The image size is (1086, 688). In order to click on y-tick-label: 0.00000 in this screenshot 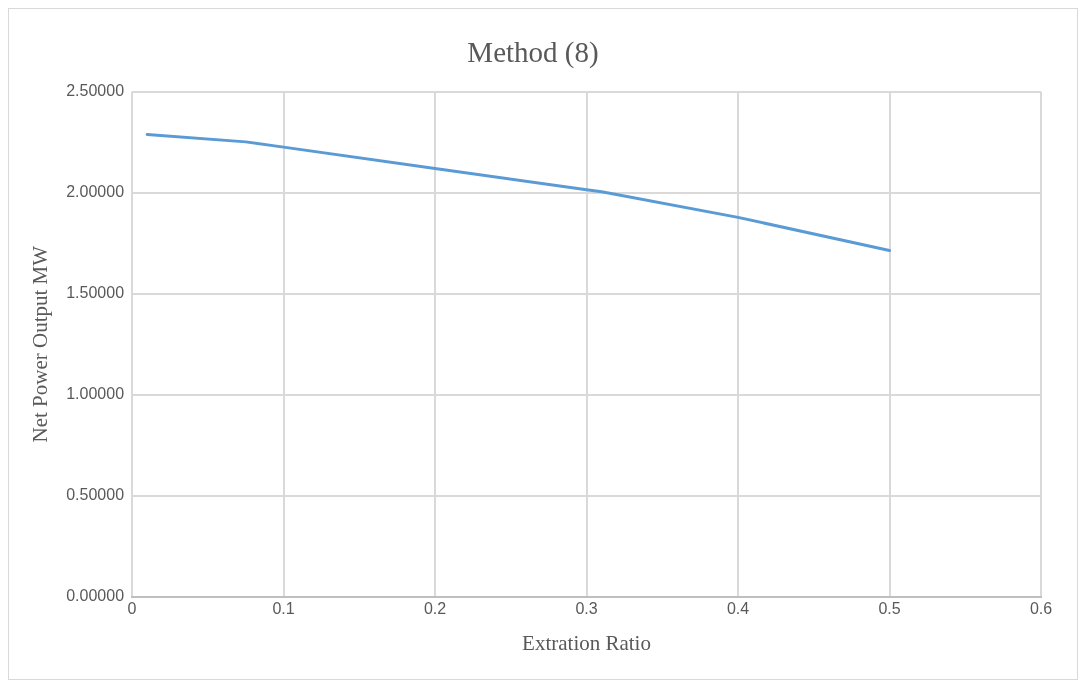, I will do `click(95, 596)`.